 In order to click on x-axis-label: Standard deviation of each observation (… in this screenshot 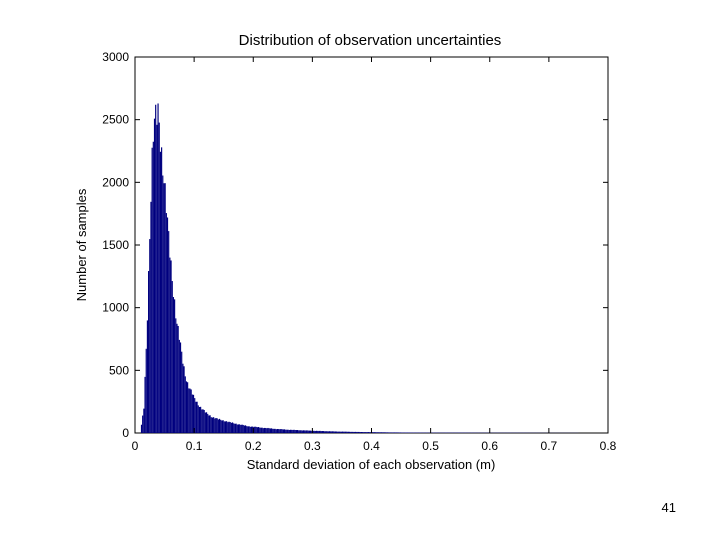, I will do `click(371, 464)`.